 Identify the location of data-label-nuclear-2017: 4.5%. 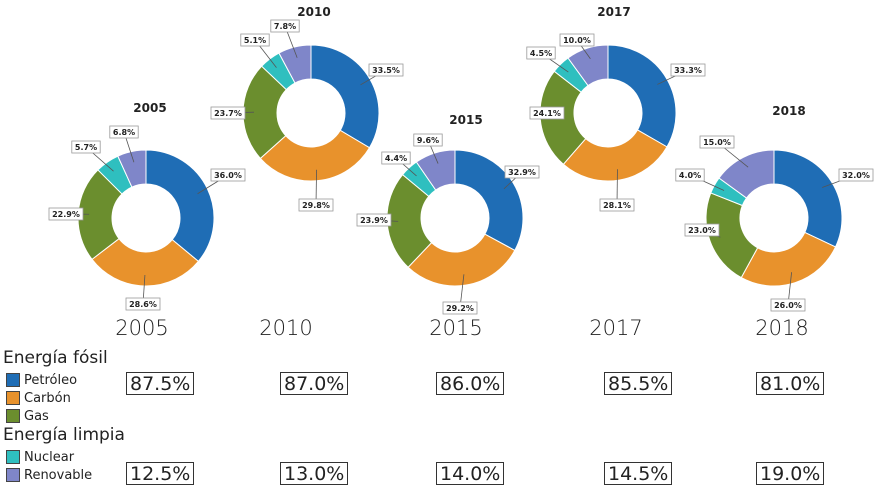
(541, 53).